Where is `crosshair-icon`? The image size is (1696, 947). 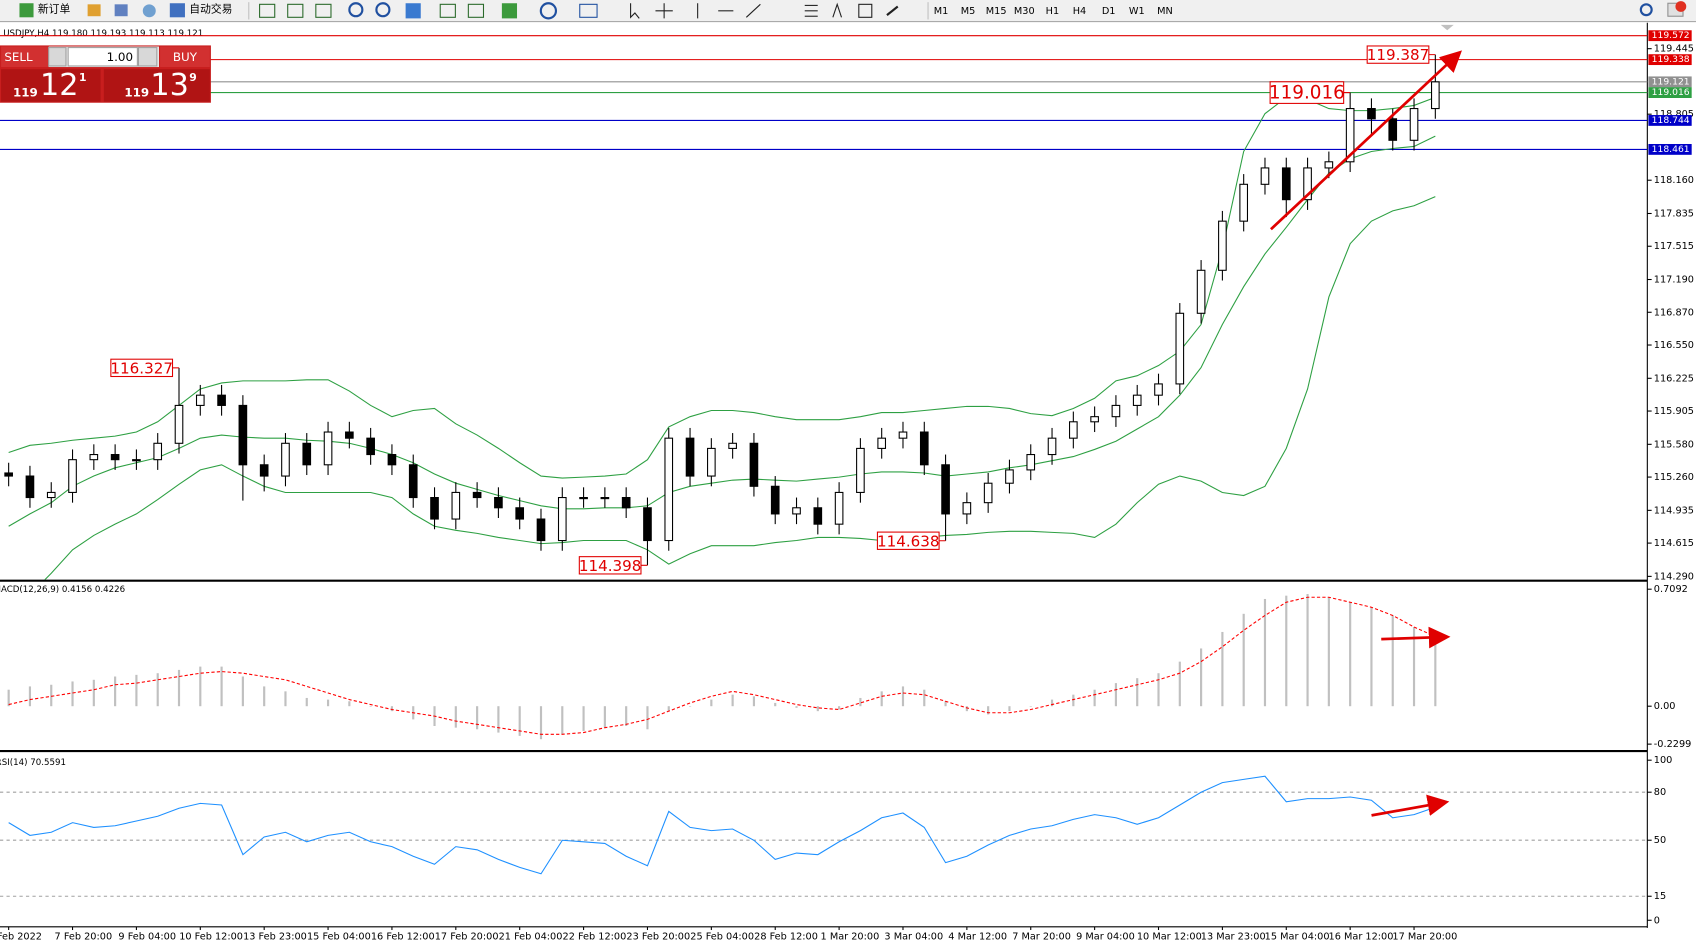
crosshair-icon is located at coordinates (664, 11).